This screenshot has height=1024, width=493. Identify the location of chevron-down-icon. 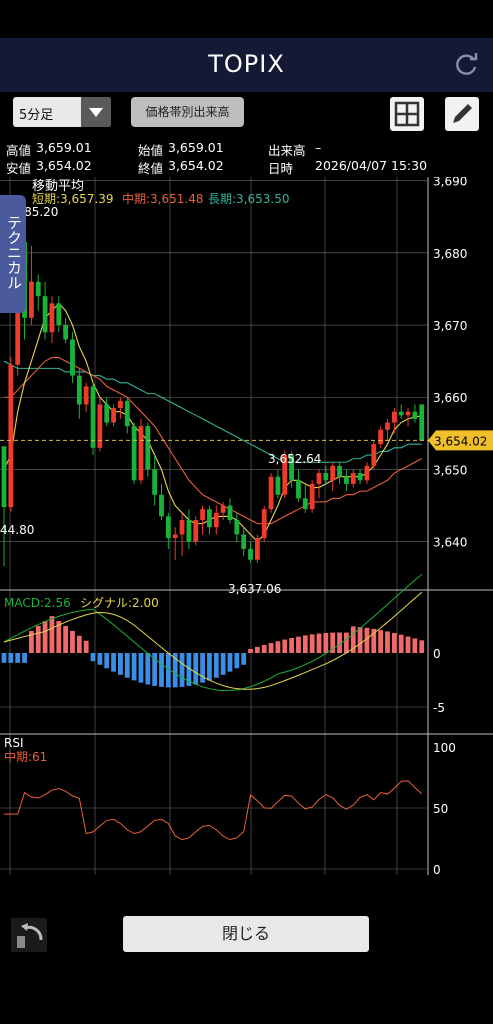
(96, 112).